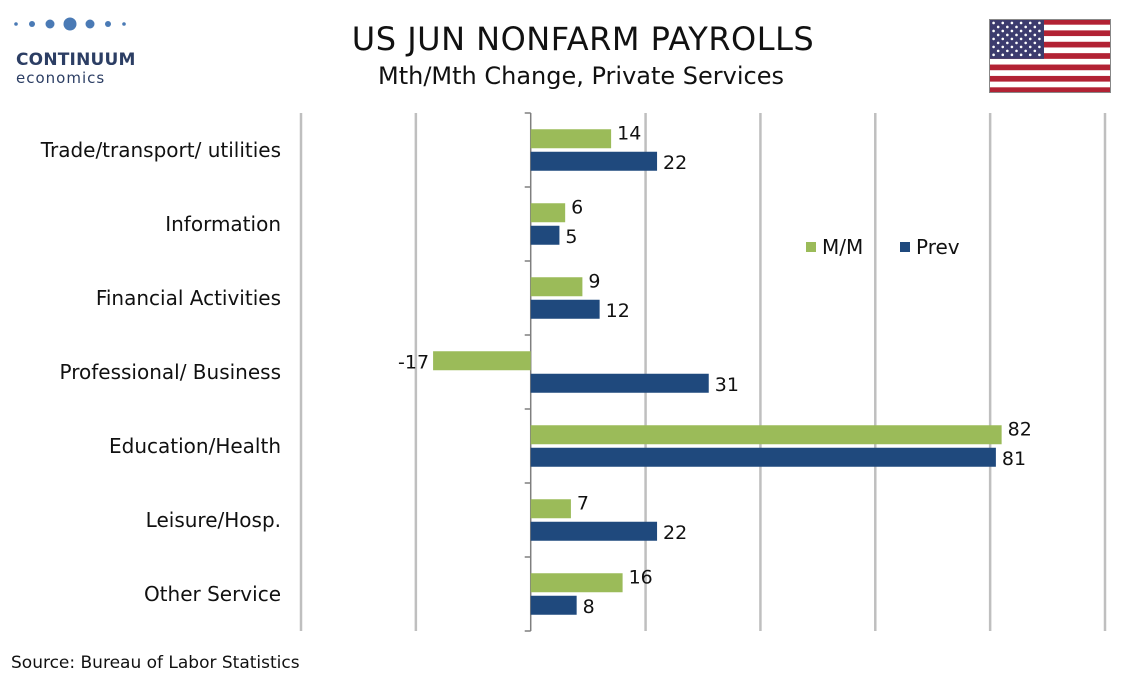 This screenshot has width=1134, height=680. Describe the element at coordinates (76, 60) in the screenshot. I see `logo-text-primary: CONTINUUM` at that location.